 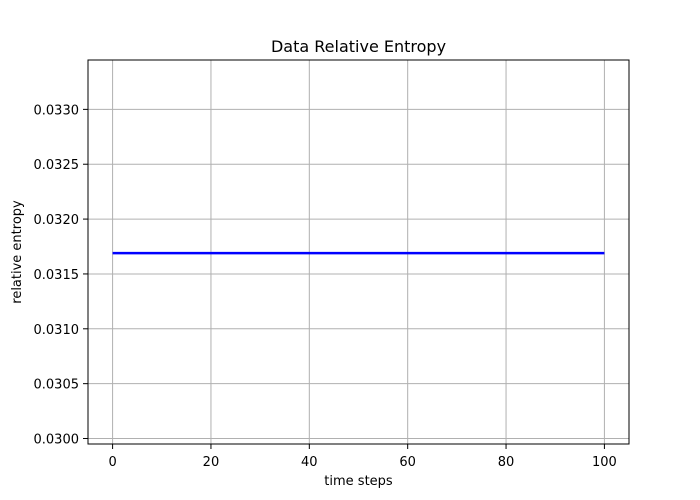 I want to click on x-tick-label: 20, so click(x=211, y=462).